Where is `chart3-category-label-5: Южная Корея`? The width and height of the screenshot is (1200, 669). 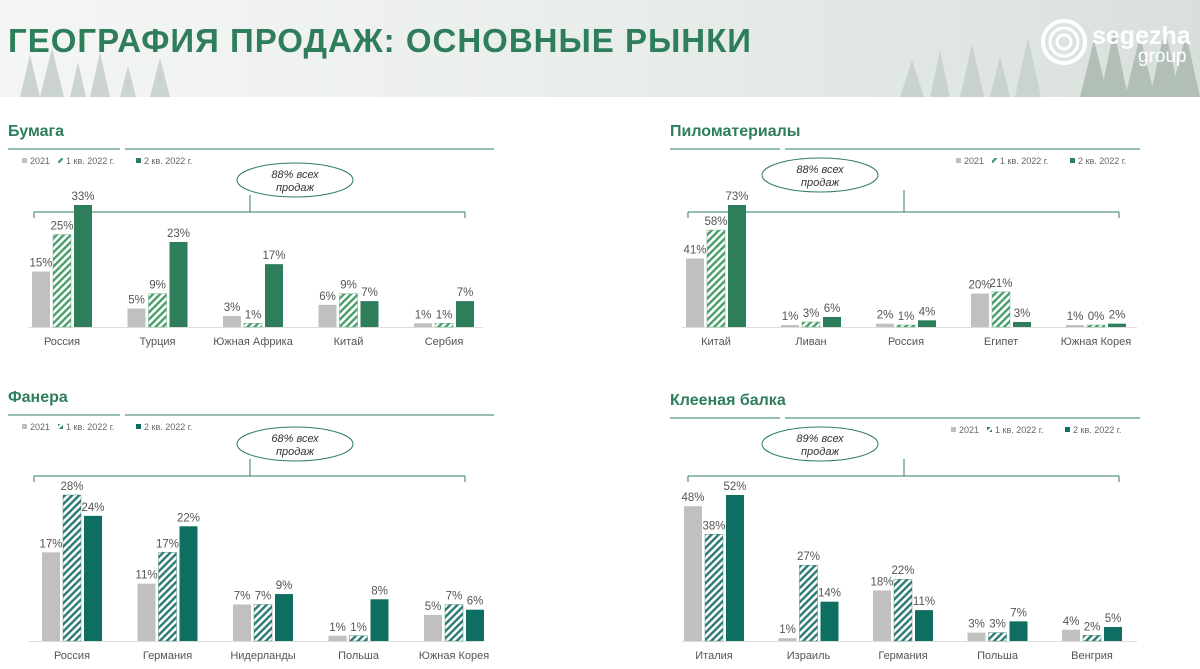
chart3-category-label-5: Южная Корея is located at coordinates (454, 656).